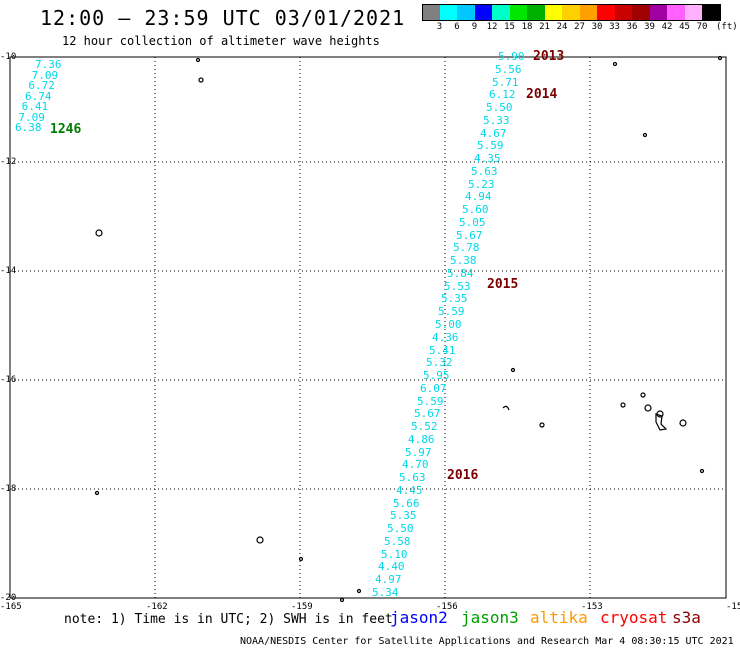  I want to click on swh-value: 5.78, so click(466, 248).